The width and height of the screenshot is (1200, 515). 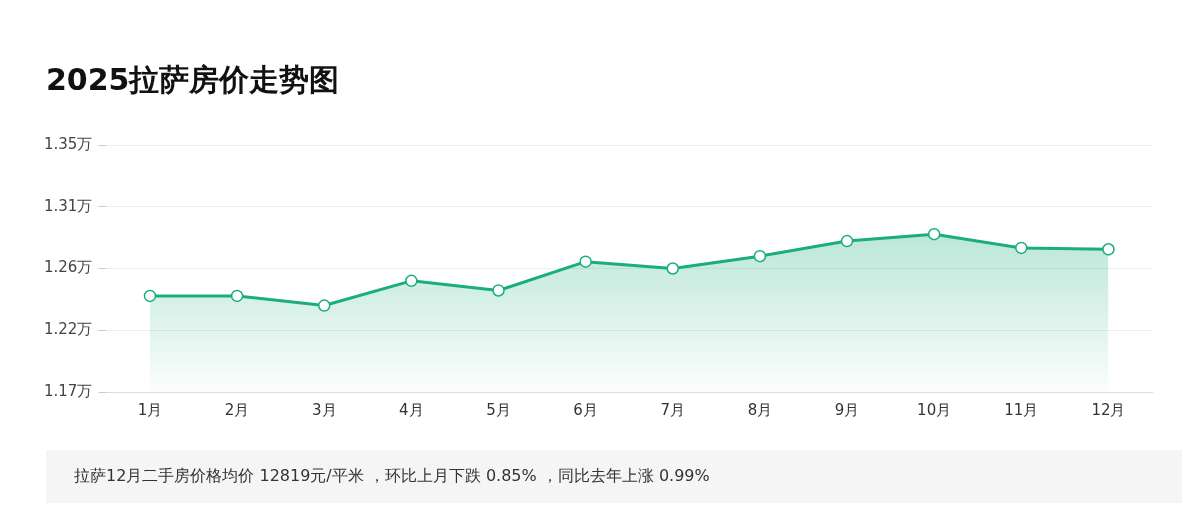 I want to click on x-tick-label: 4月, so click(x=411, y=409).